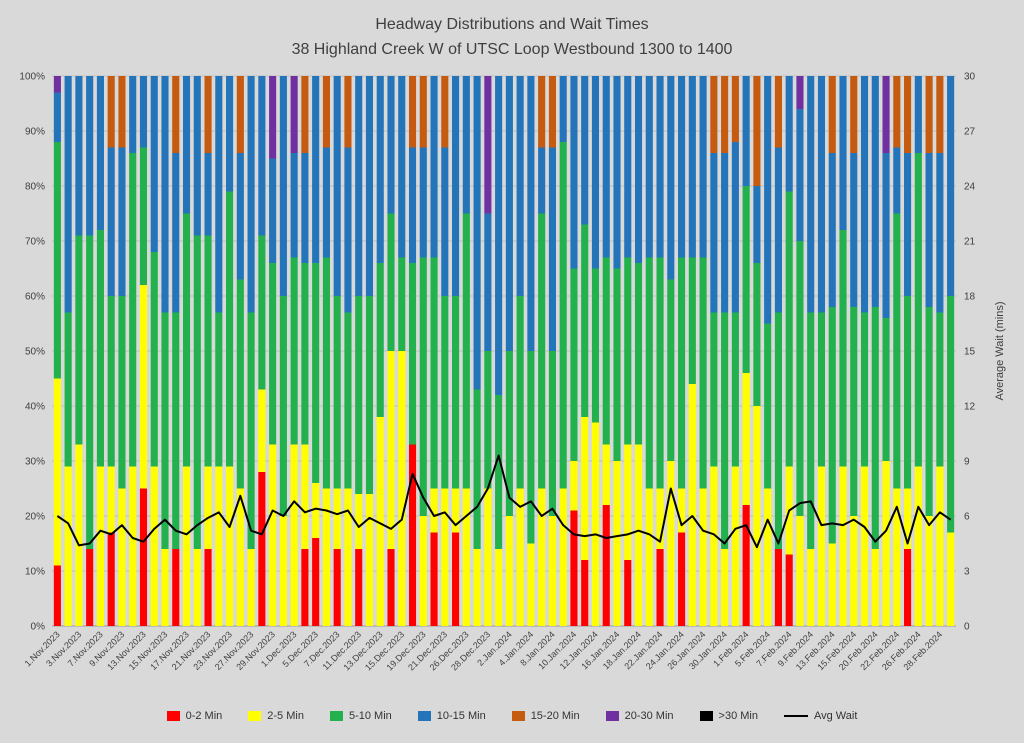 This screenshot has width=1024, height=743. Describe the element at coordinates (38, 627) in the screenshot. I see `y-left-tick-label: 0%` at that location.